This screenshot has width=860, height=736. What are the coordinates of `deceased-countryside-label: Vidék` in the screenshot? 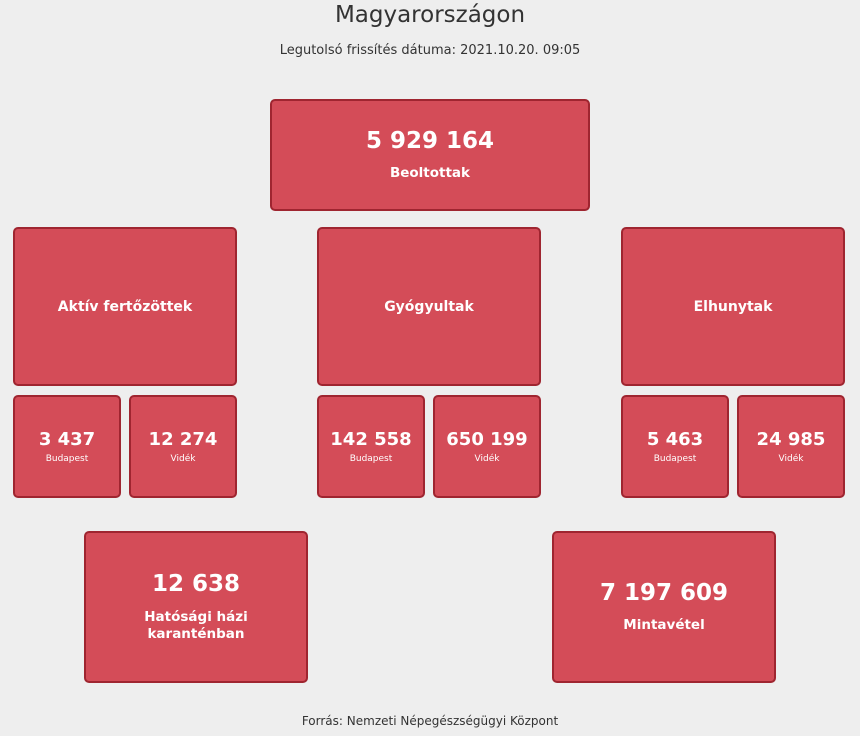 It's located at (791, 459).